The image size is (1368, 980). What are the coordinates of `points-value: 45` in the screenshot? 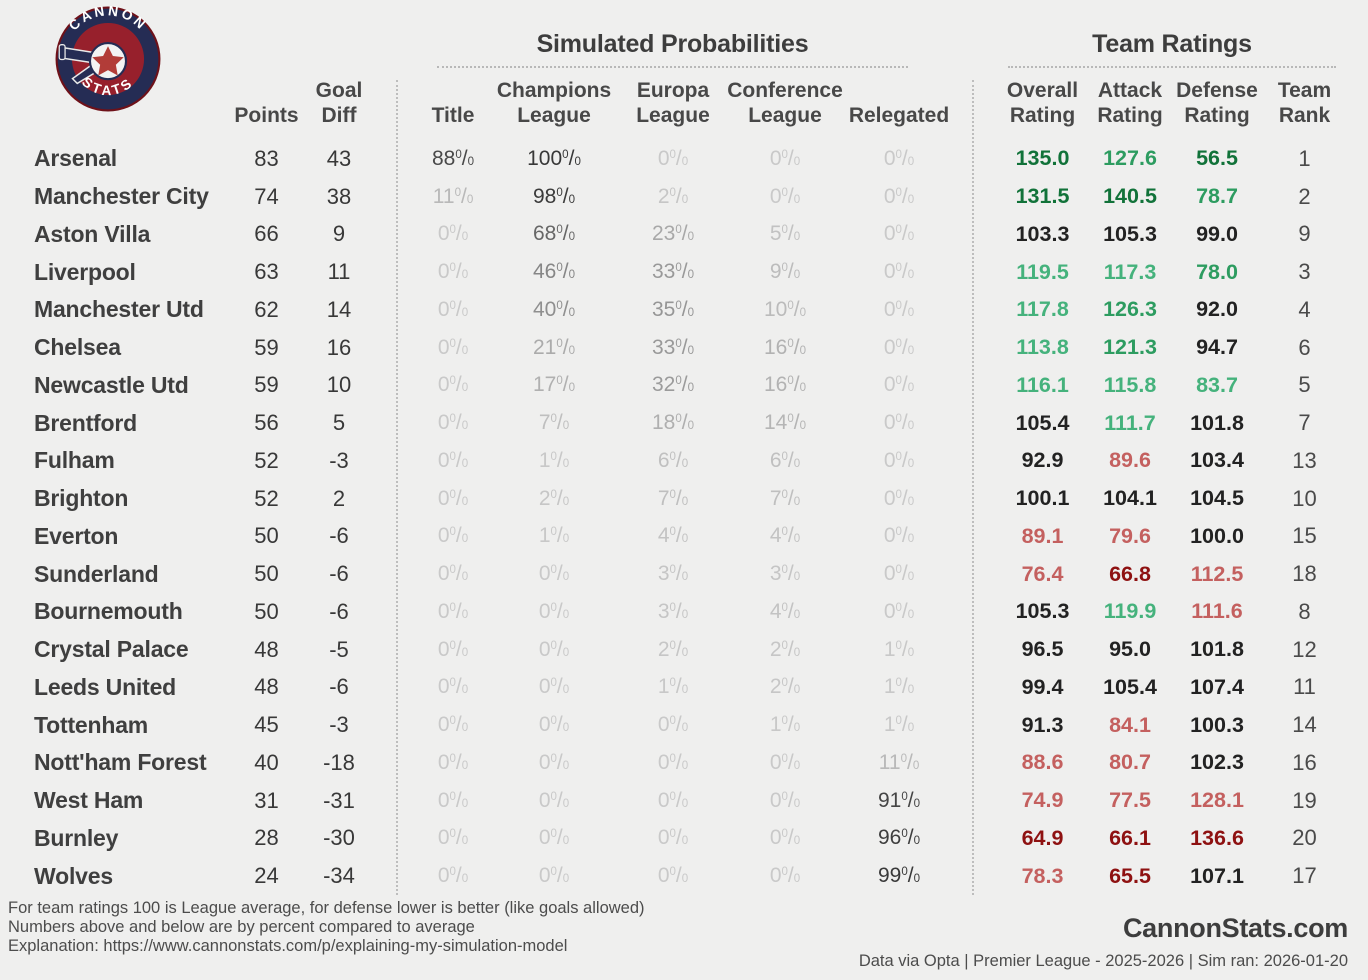 It's located at (266, 725).